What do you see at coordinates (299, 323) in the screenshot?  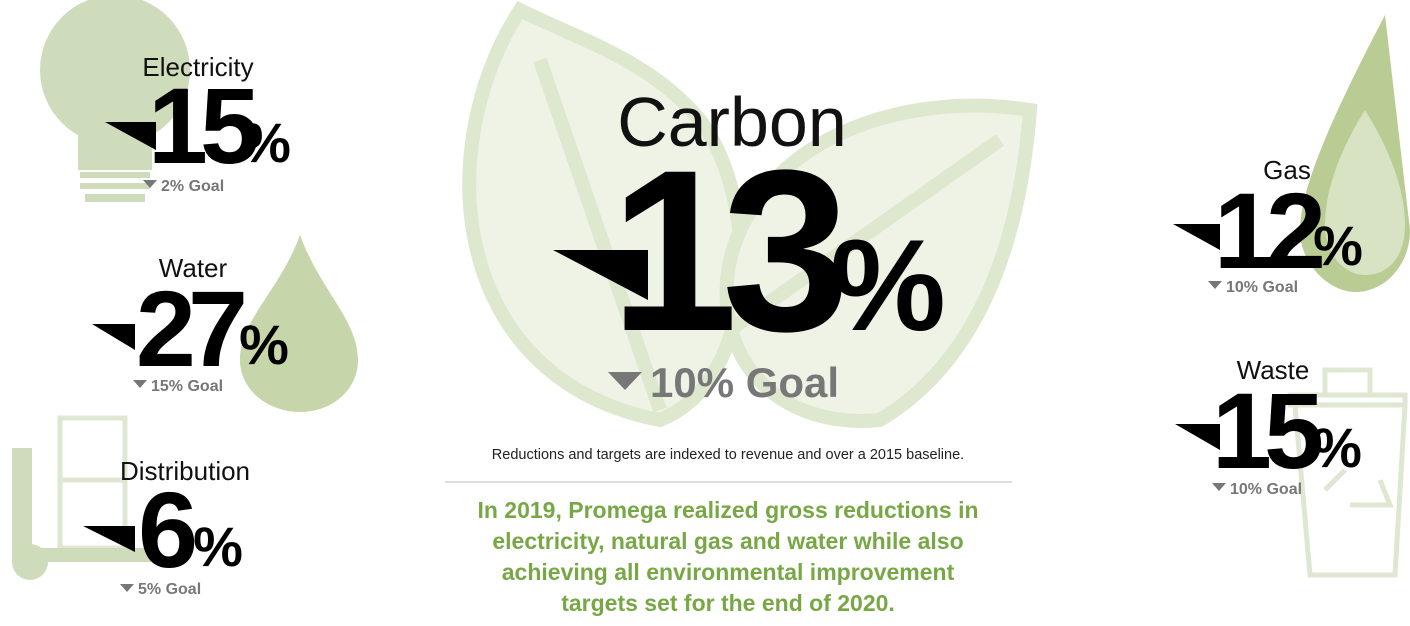 I see `drop-icon` at bounding box center [299, 323].